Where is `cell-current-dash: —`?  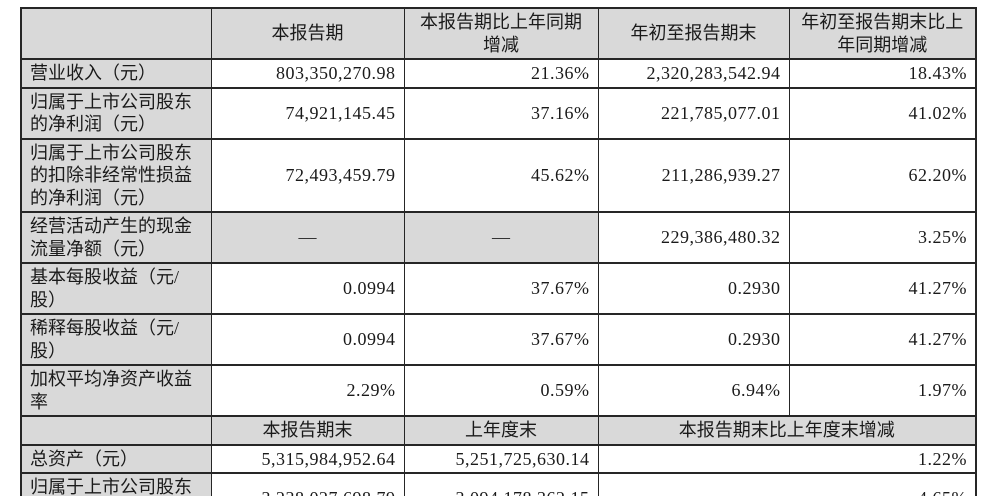 cell-current-dash: — is located at coordinates (307, 237).